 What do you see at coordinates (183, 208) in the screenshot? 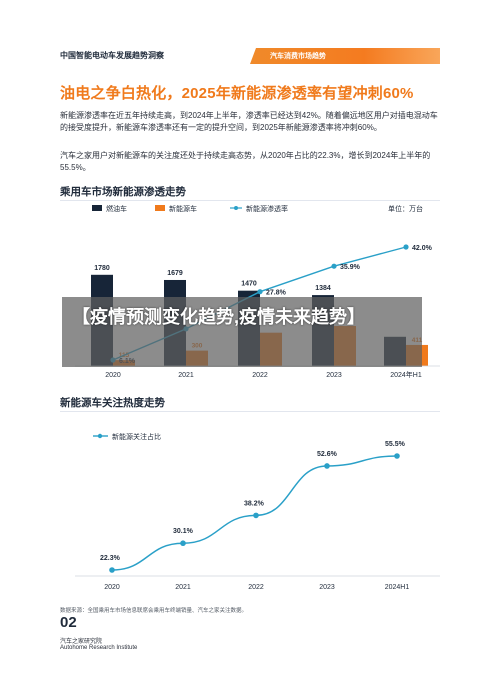
I see `legend-label-1: 新能源车` at bounding box center [183, 208].